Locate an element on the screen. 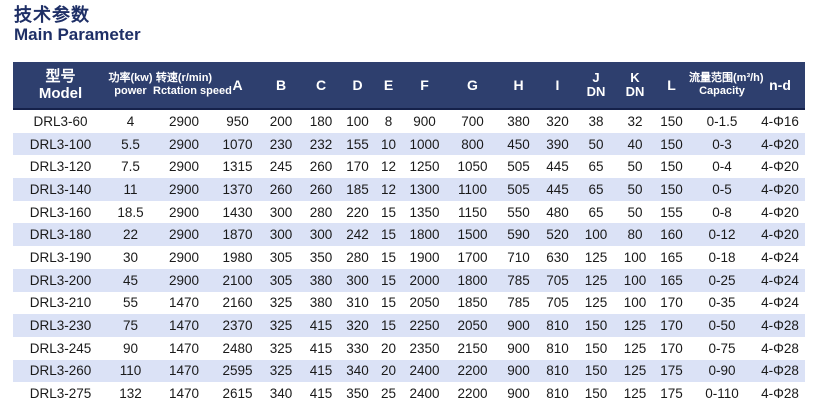  value-cell: 305 is located at coordinates (281, 257).